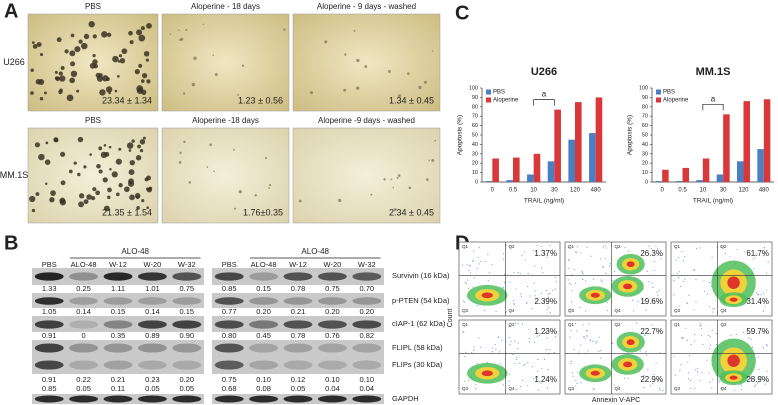 The height and width of the screenshot is (405, 778). I want to click on row-label: U266, so click(14, 62).